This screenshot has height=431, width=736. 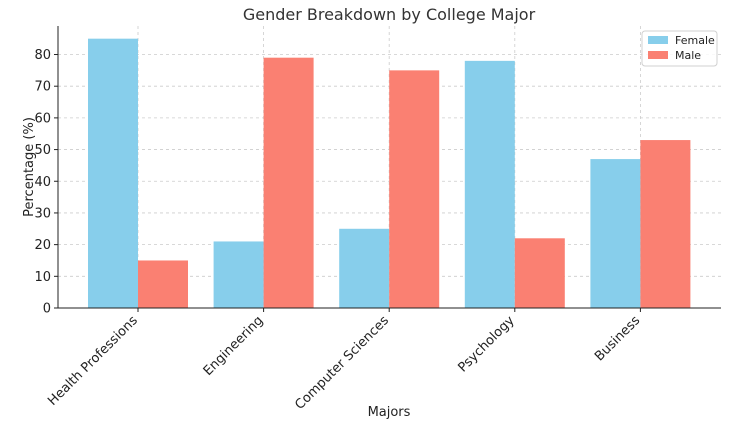 What do you see at coordinates (615, 233) in the screenshot?
I see `bar-female-business` at bounding box center [615, 233].